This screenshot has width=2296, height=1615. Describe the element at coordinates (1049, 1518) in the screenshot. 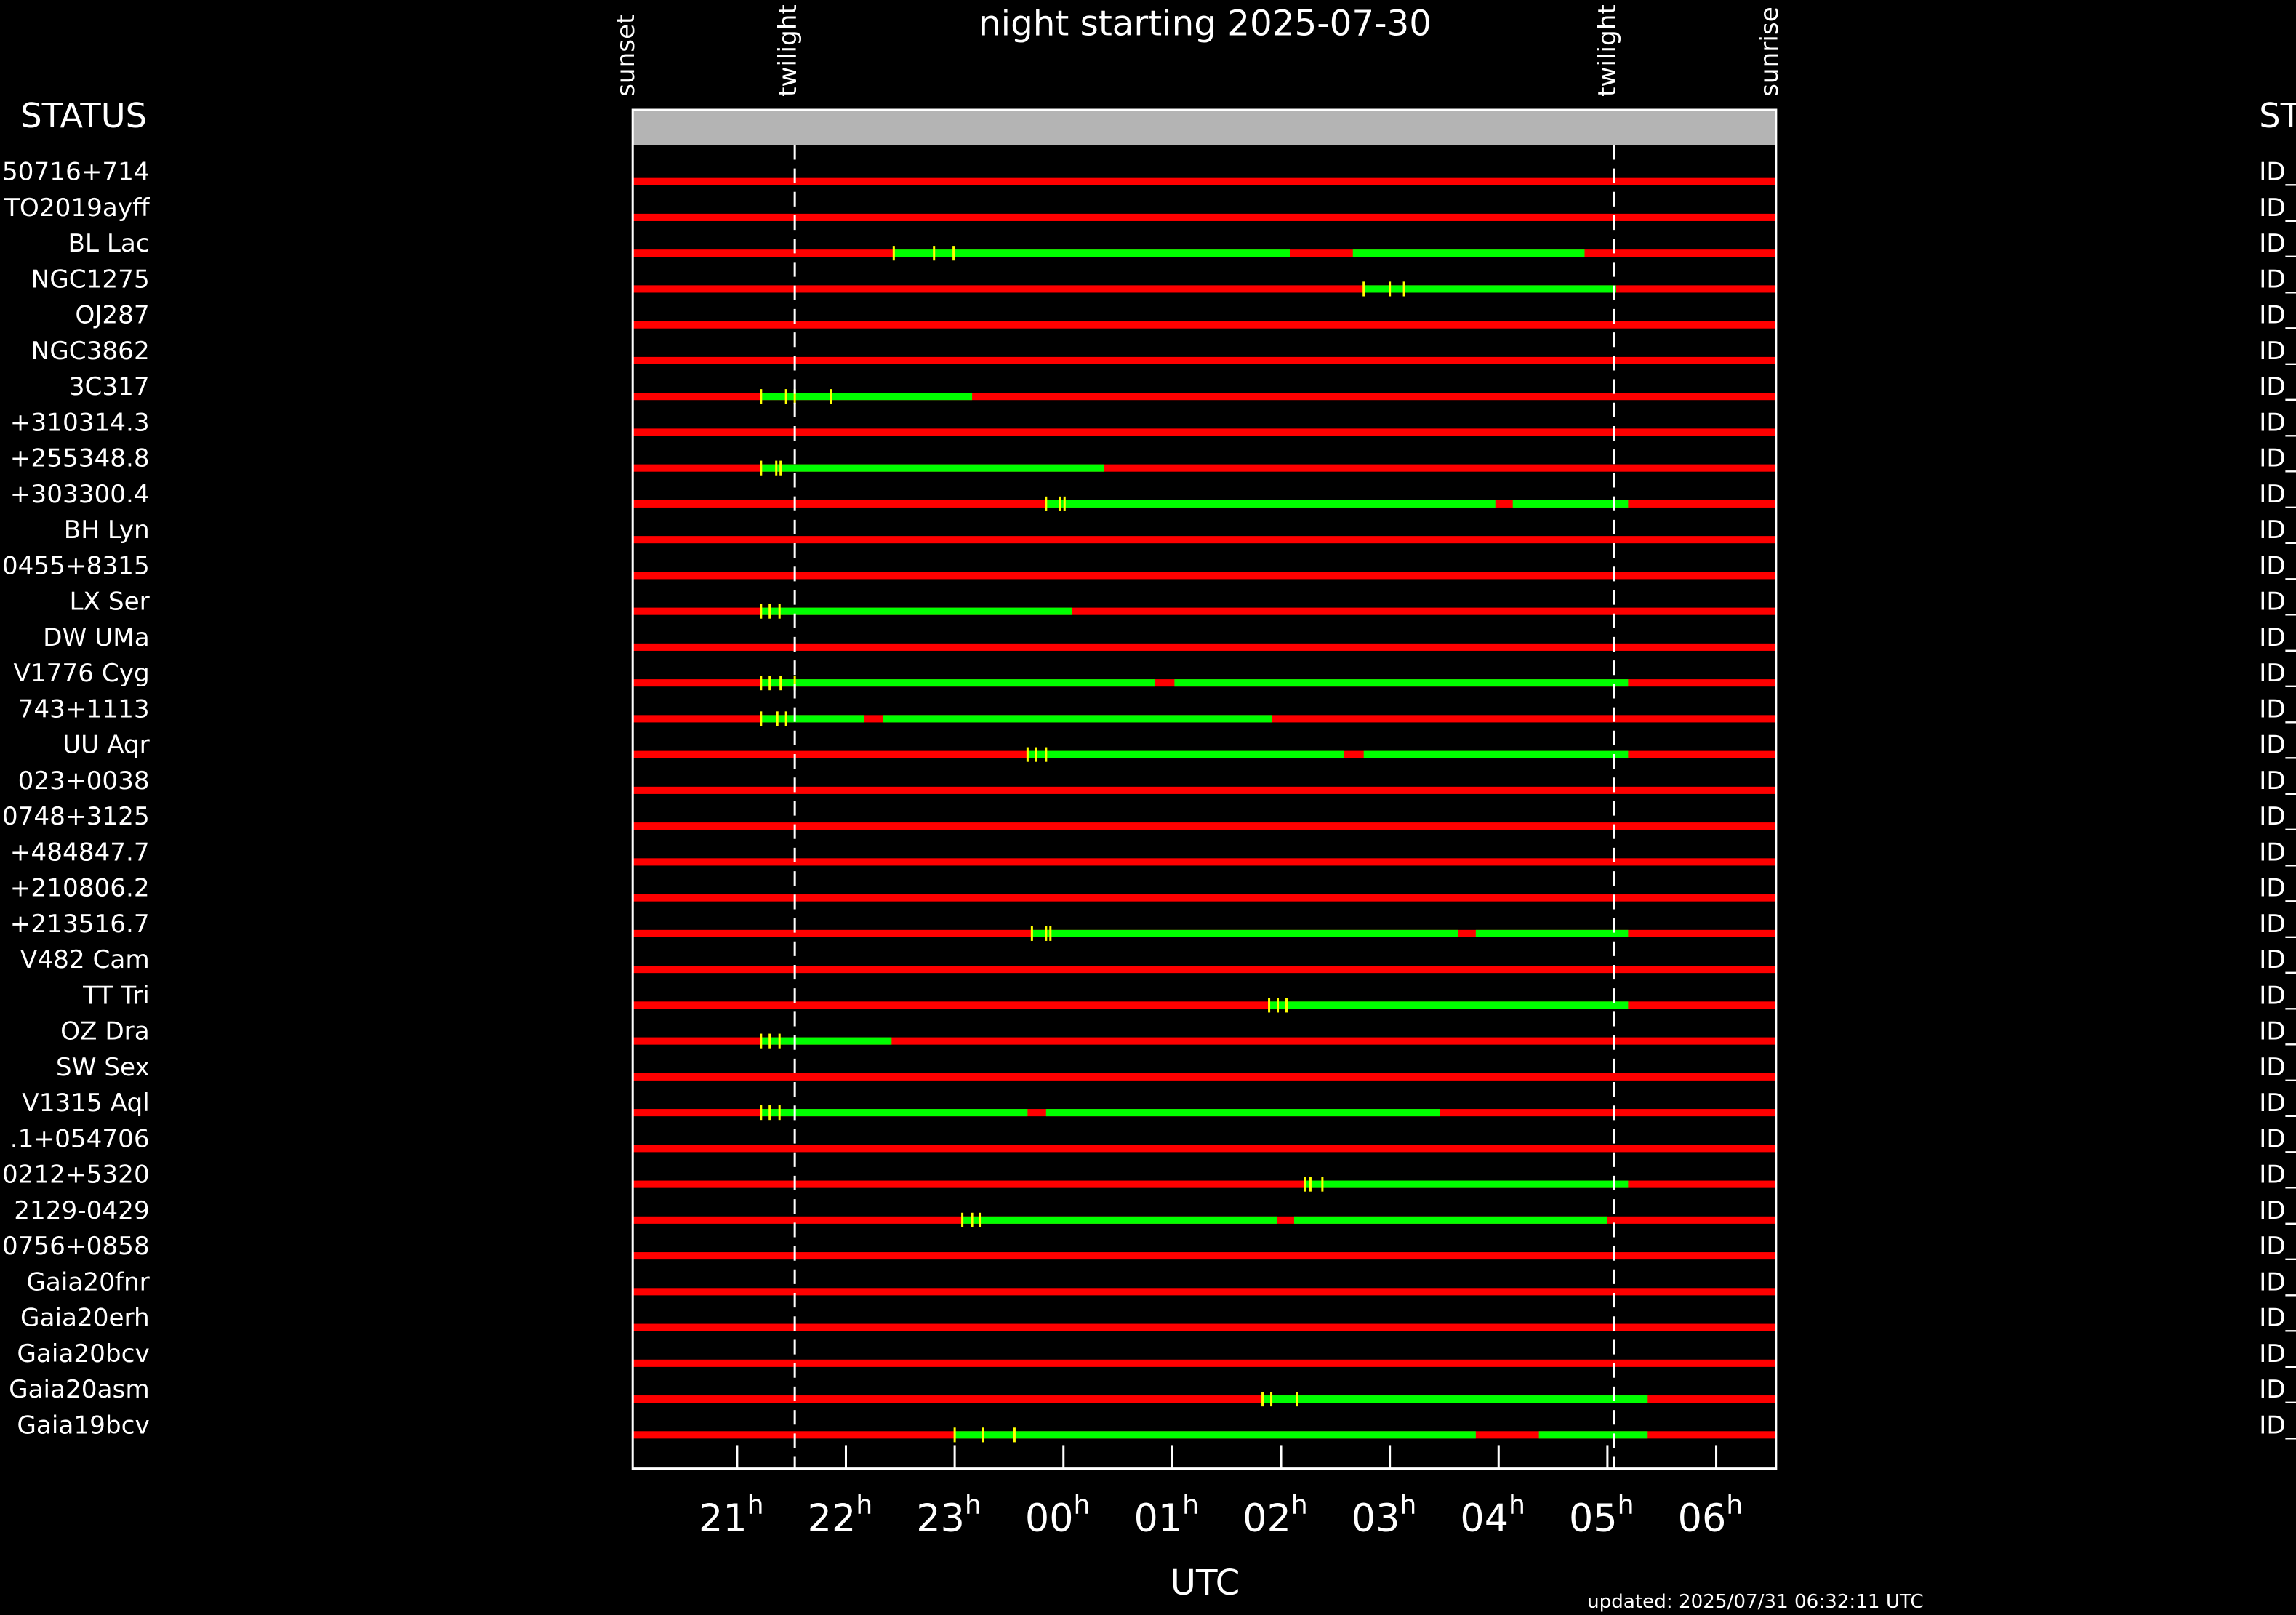

I see `x-tick-number: 00` at that location.